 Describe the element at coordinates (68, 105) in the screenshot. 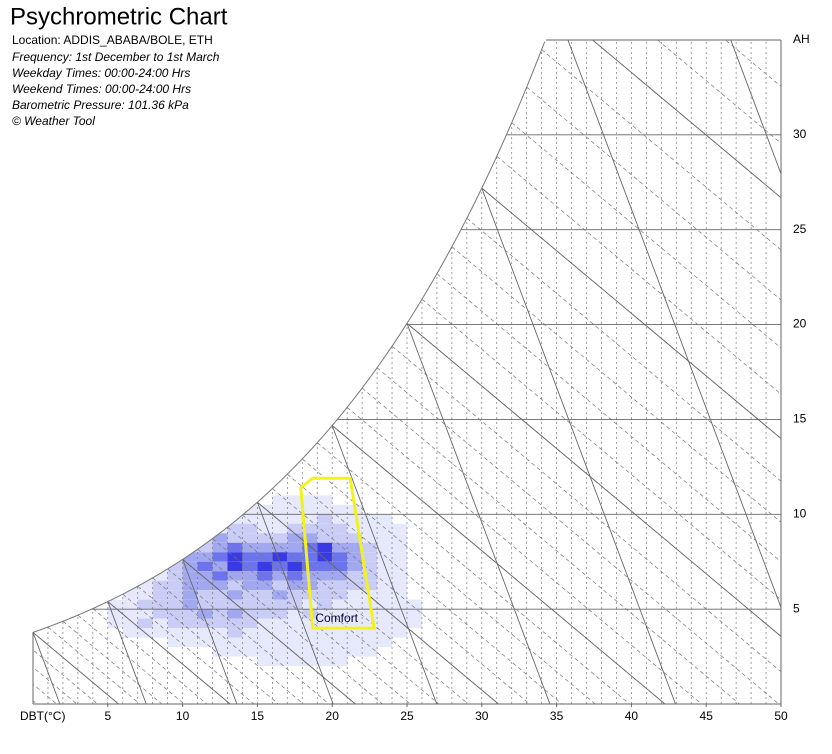

I see `pressure-label: Barometric Pressure:` at that location.